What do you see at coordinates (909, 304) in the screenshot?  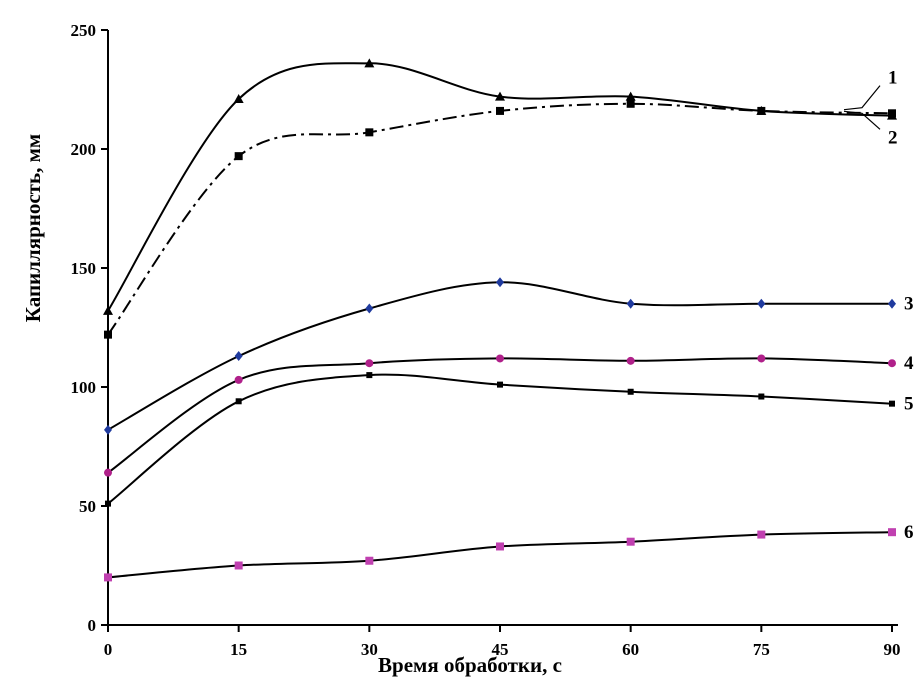 I see `series-3-label: 3` at bounding box center [909, 304].